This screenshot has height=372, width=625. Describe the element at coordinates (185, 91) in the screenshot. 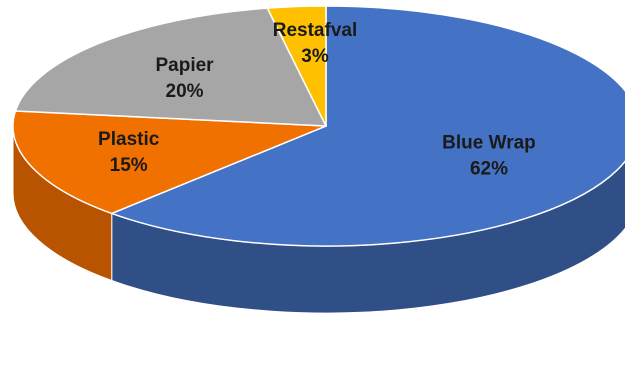

I see `pie-label-percent-papier: 20%` at that location.